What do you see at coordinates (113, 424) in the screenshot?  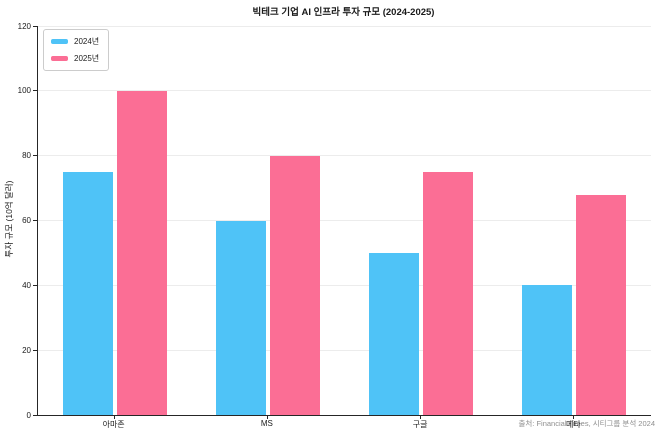 I see `x-tick-label-아마존: 아마존` at bounding box center [113, 424].